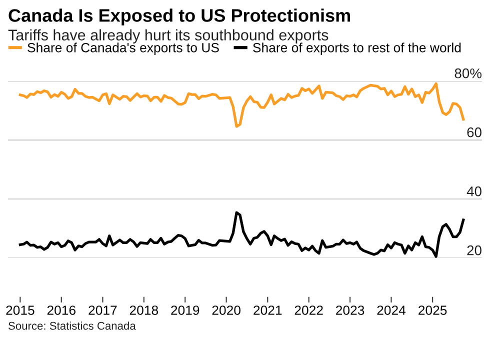 The width and height of the screenshot is (500, 344). Describe the element at coordinates (179, 17) in the screenshot. I see `chart-title: Canada Is Exposed to US Protectionism` at that location.